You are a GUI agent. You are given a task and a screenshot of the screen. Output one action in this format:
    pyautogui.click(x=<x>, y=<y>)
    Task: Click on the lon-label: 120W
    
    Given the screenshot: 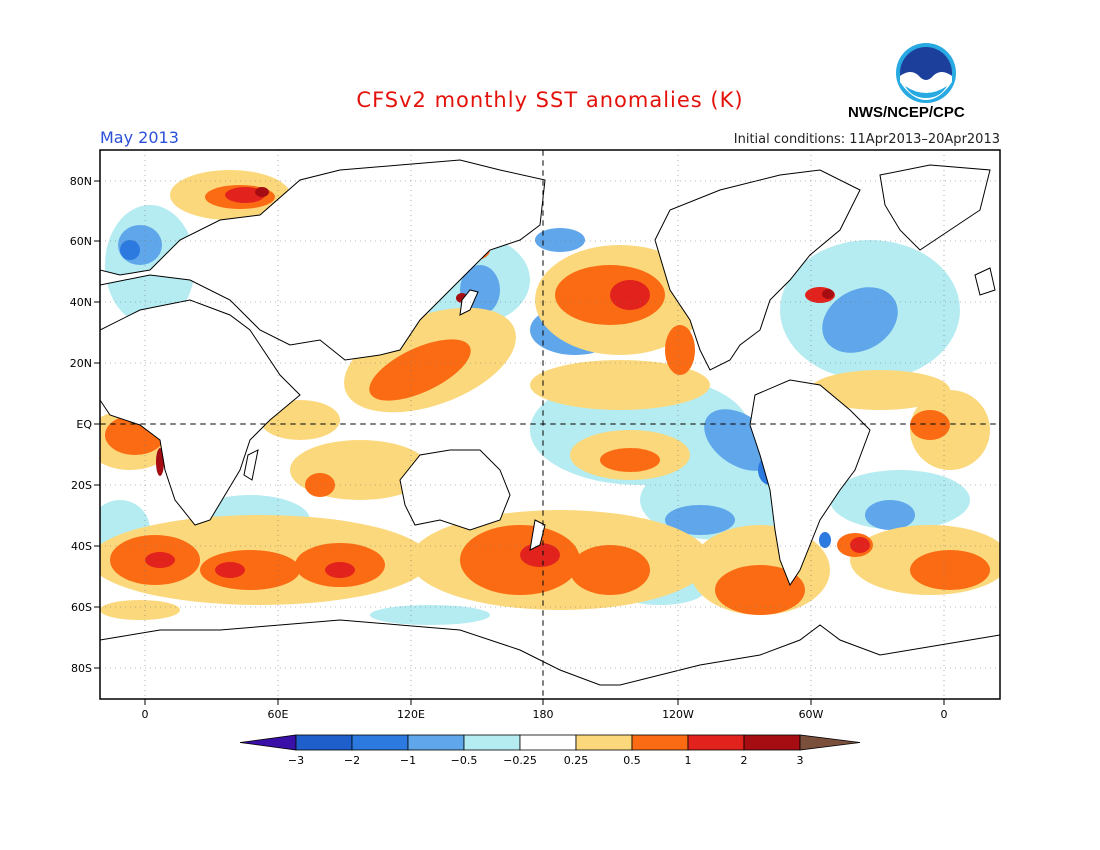 What is the action you would take?
    pyautogui.click(x=678, y=714)
    